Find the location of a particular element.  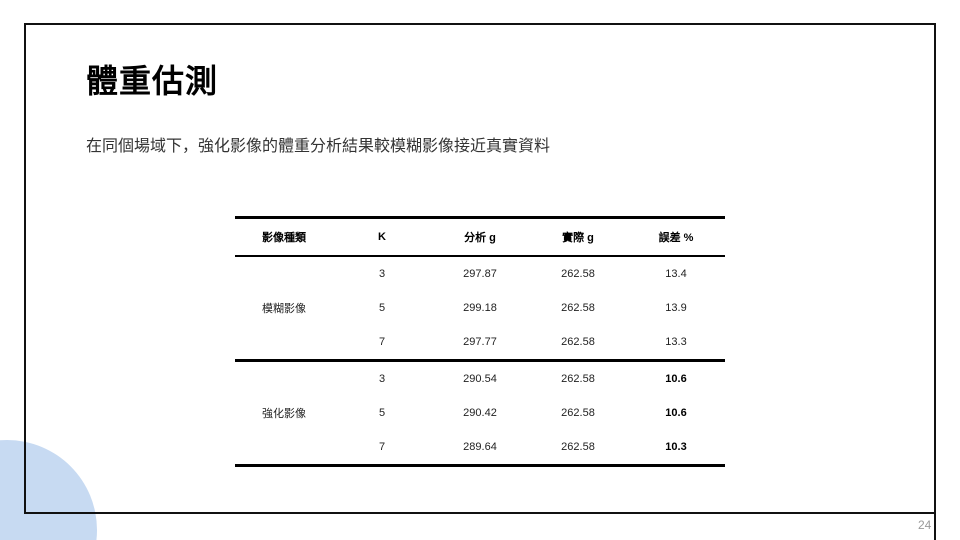

cell-analysis: 289.64 is located at coordinates (480, 448).